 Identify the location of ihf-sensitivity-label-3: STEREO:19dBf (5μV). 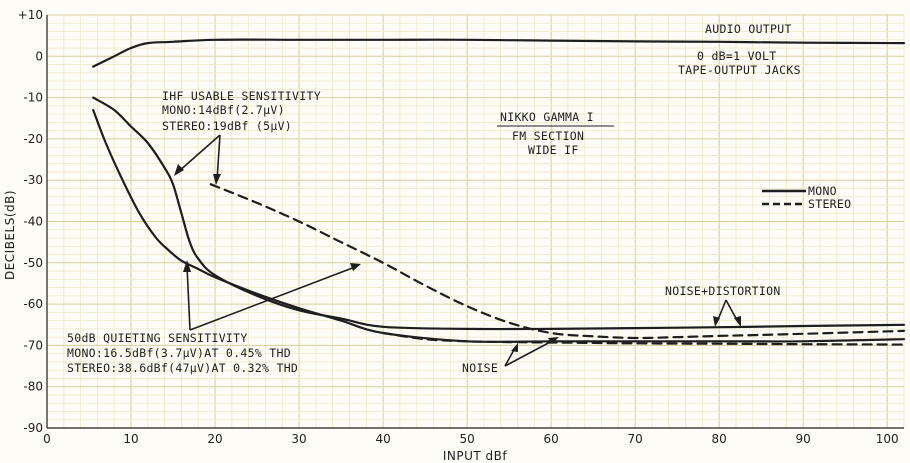
(227, 126).